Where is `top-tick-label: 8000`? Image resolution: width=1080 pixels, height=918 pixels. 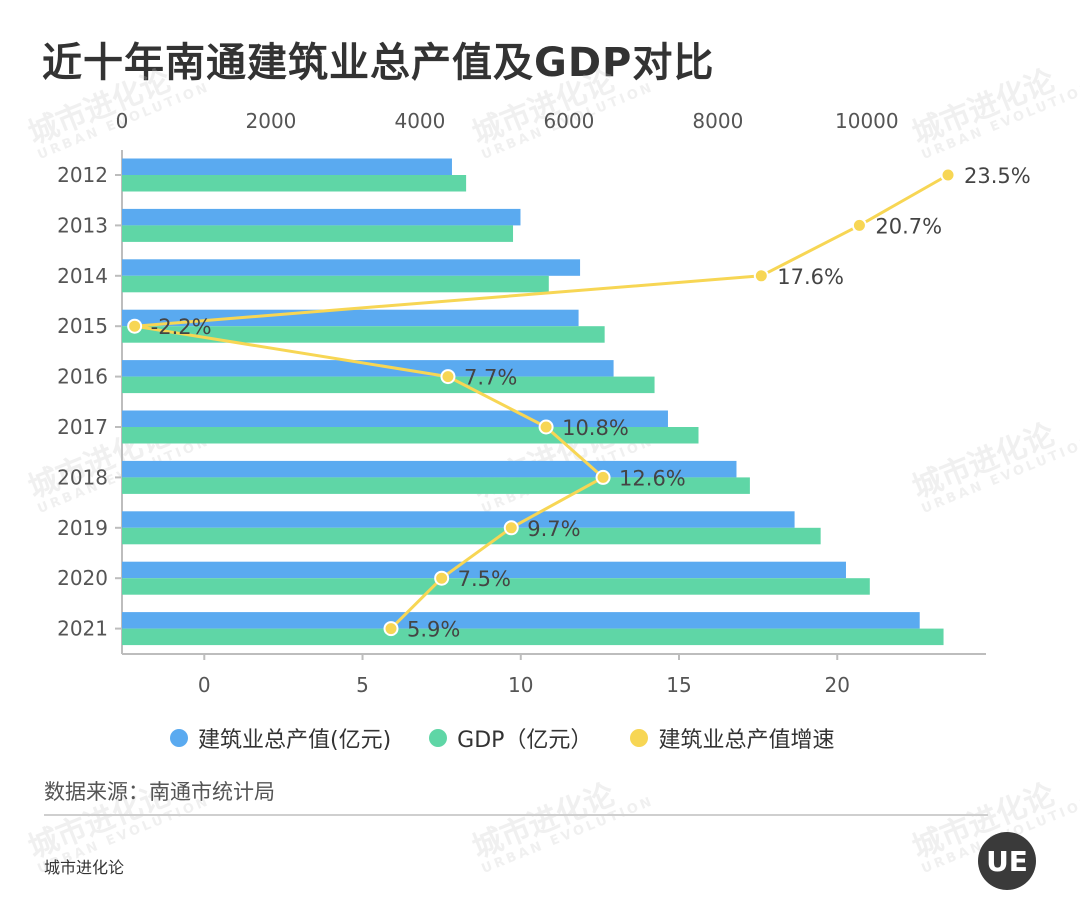 top-tick-label: 8000 is located at coordinates (717, 121).